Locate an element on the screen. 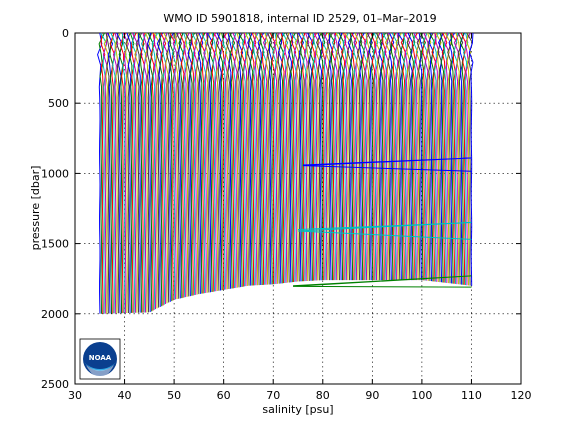 The width and height of the screenshot is (576, 432). x-tick-label: 120 is located at coordinates (521, 395).